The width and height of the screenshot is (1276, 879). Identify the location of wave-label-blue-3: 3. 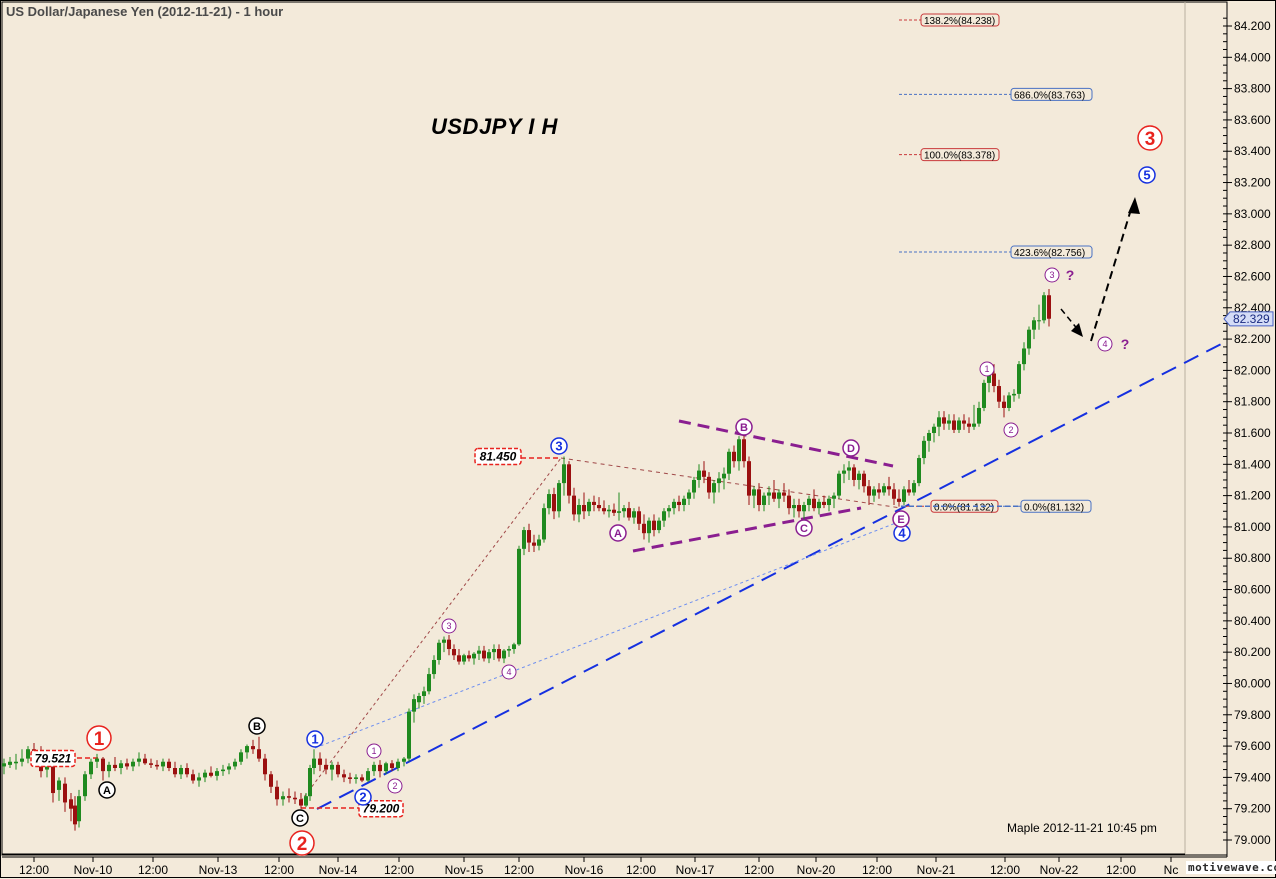
(559, 446).